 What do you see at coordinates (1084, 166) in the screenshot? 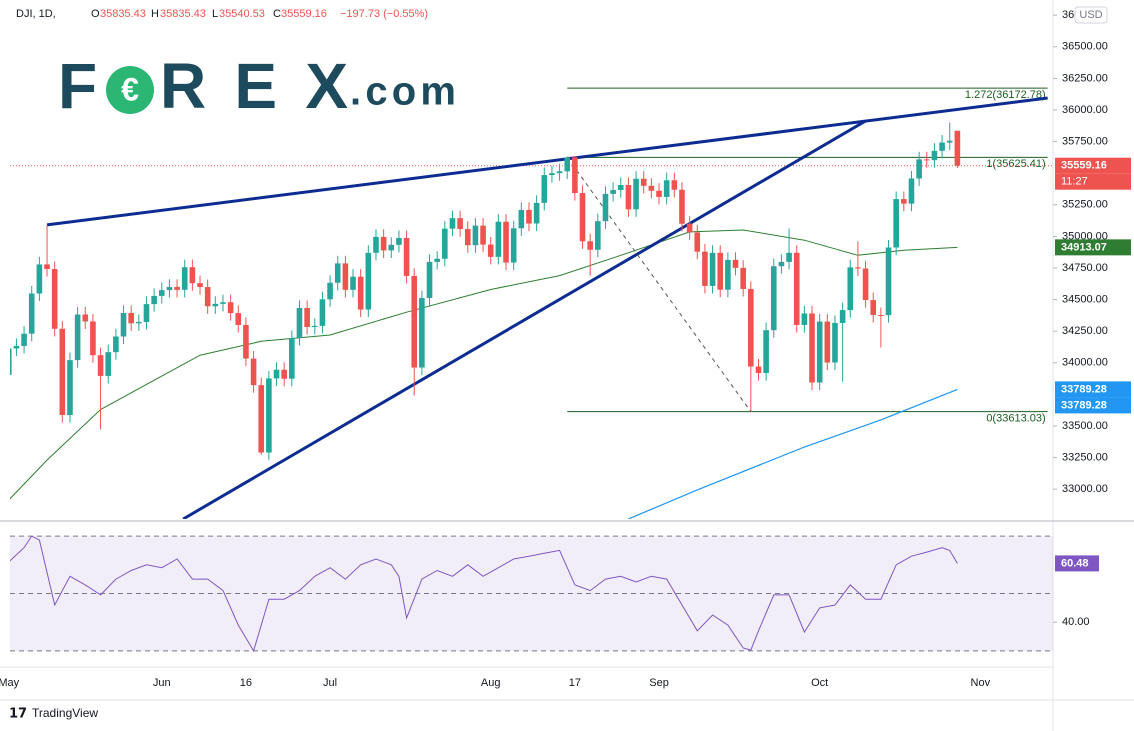
I see `last-price-label: 35559.16` at bounding box center [1084, 166].